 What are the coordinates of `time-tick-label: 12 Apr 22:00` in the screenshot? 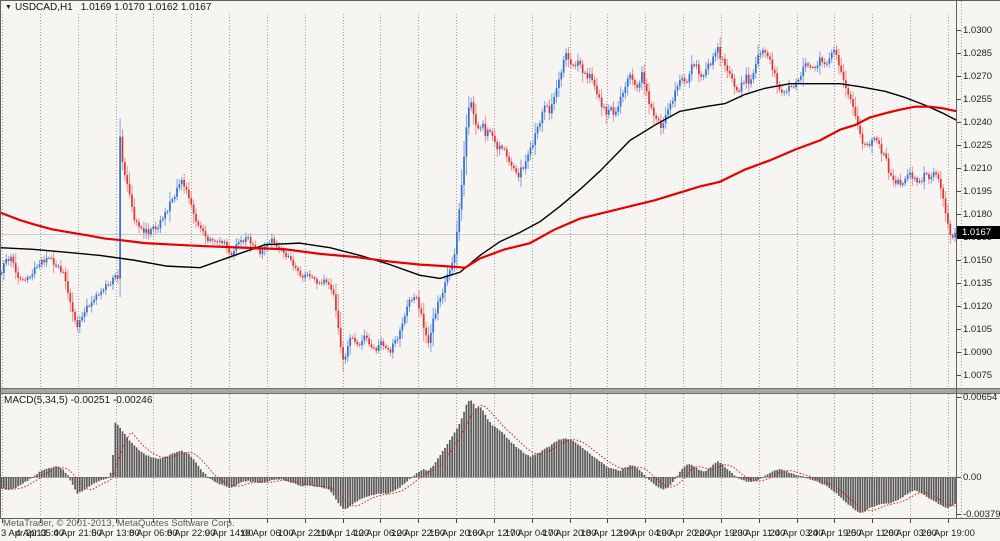 It's located at (418, 533).